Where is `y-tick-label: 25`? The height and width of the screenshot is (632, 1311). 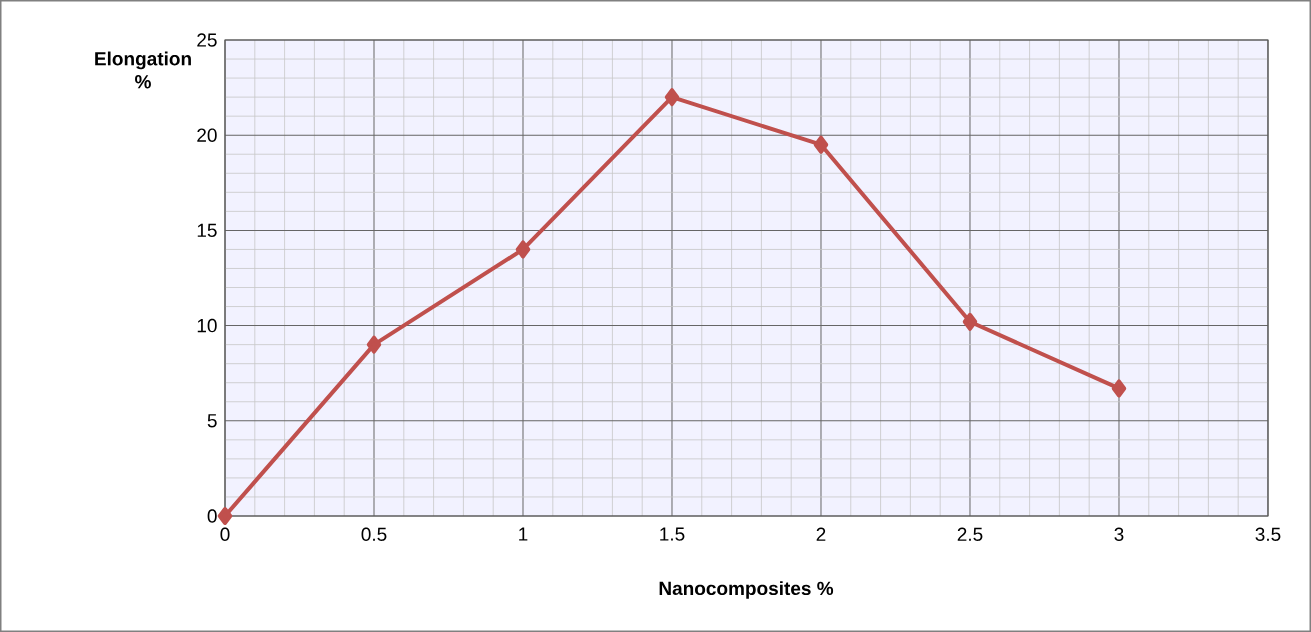
y-tick-label: 25 is located at coordinates (207, 40).